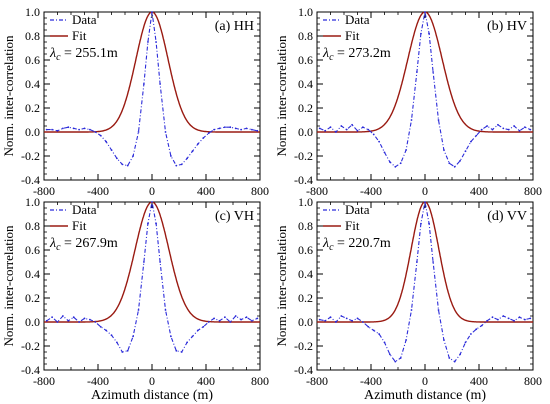  I want to click on lambda-subscript: c, so click(331, 57).